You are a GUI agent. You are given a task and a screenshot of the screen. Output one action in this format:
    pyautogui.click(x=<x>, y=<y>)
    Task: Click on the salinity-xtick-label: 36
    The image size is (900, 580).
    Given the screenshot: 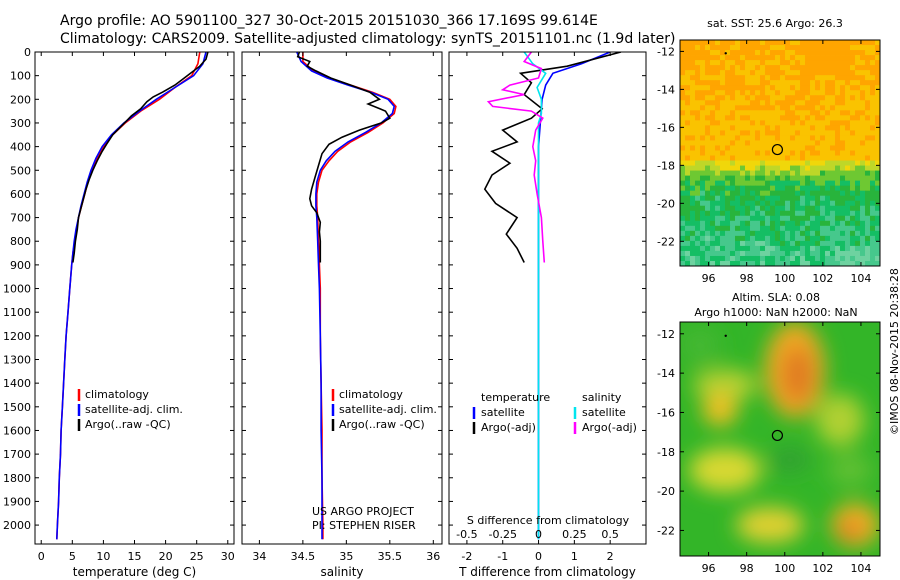 What is the action you would take?
    pyautogui.click(x=433, y=556)
    